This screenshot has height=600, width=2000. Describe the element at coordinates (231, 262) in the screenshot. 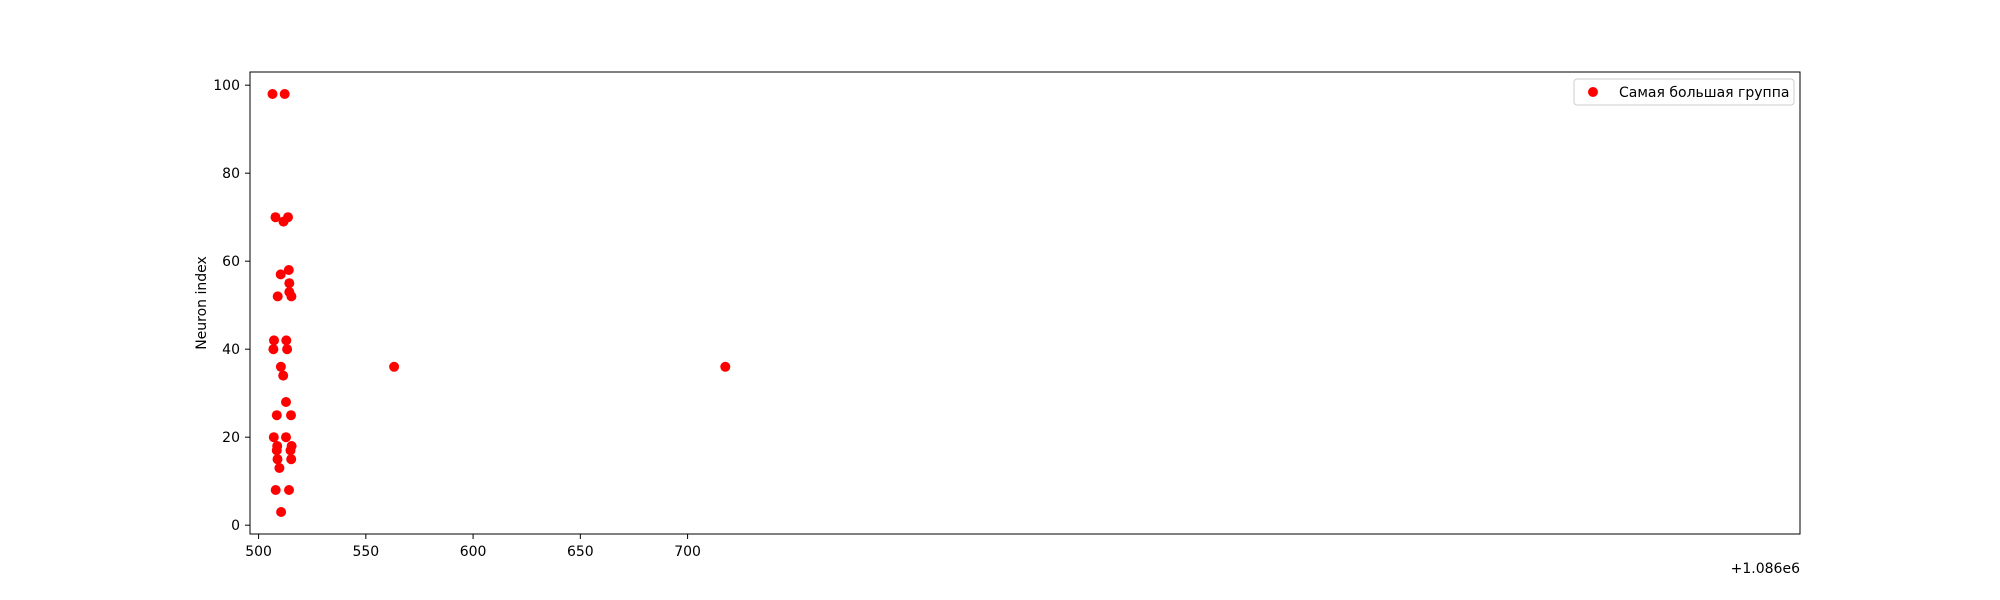

I see `y-tick-label: 60` at that location.